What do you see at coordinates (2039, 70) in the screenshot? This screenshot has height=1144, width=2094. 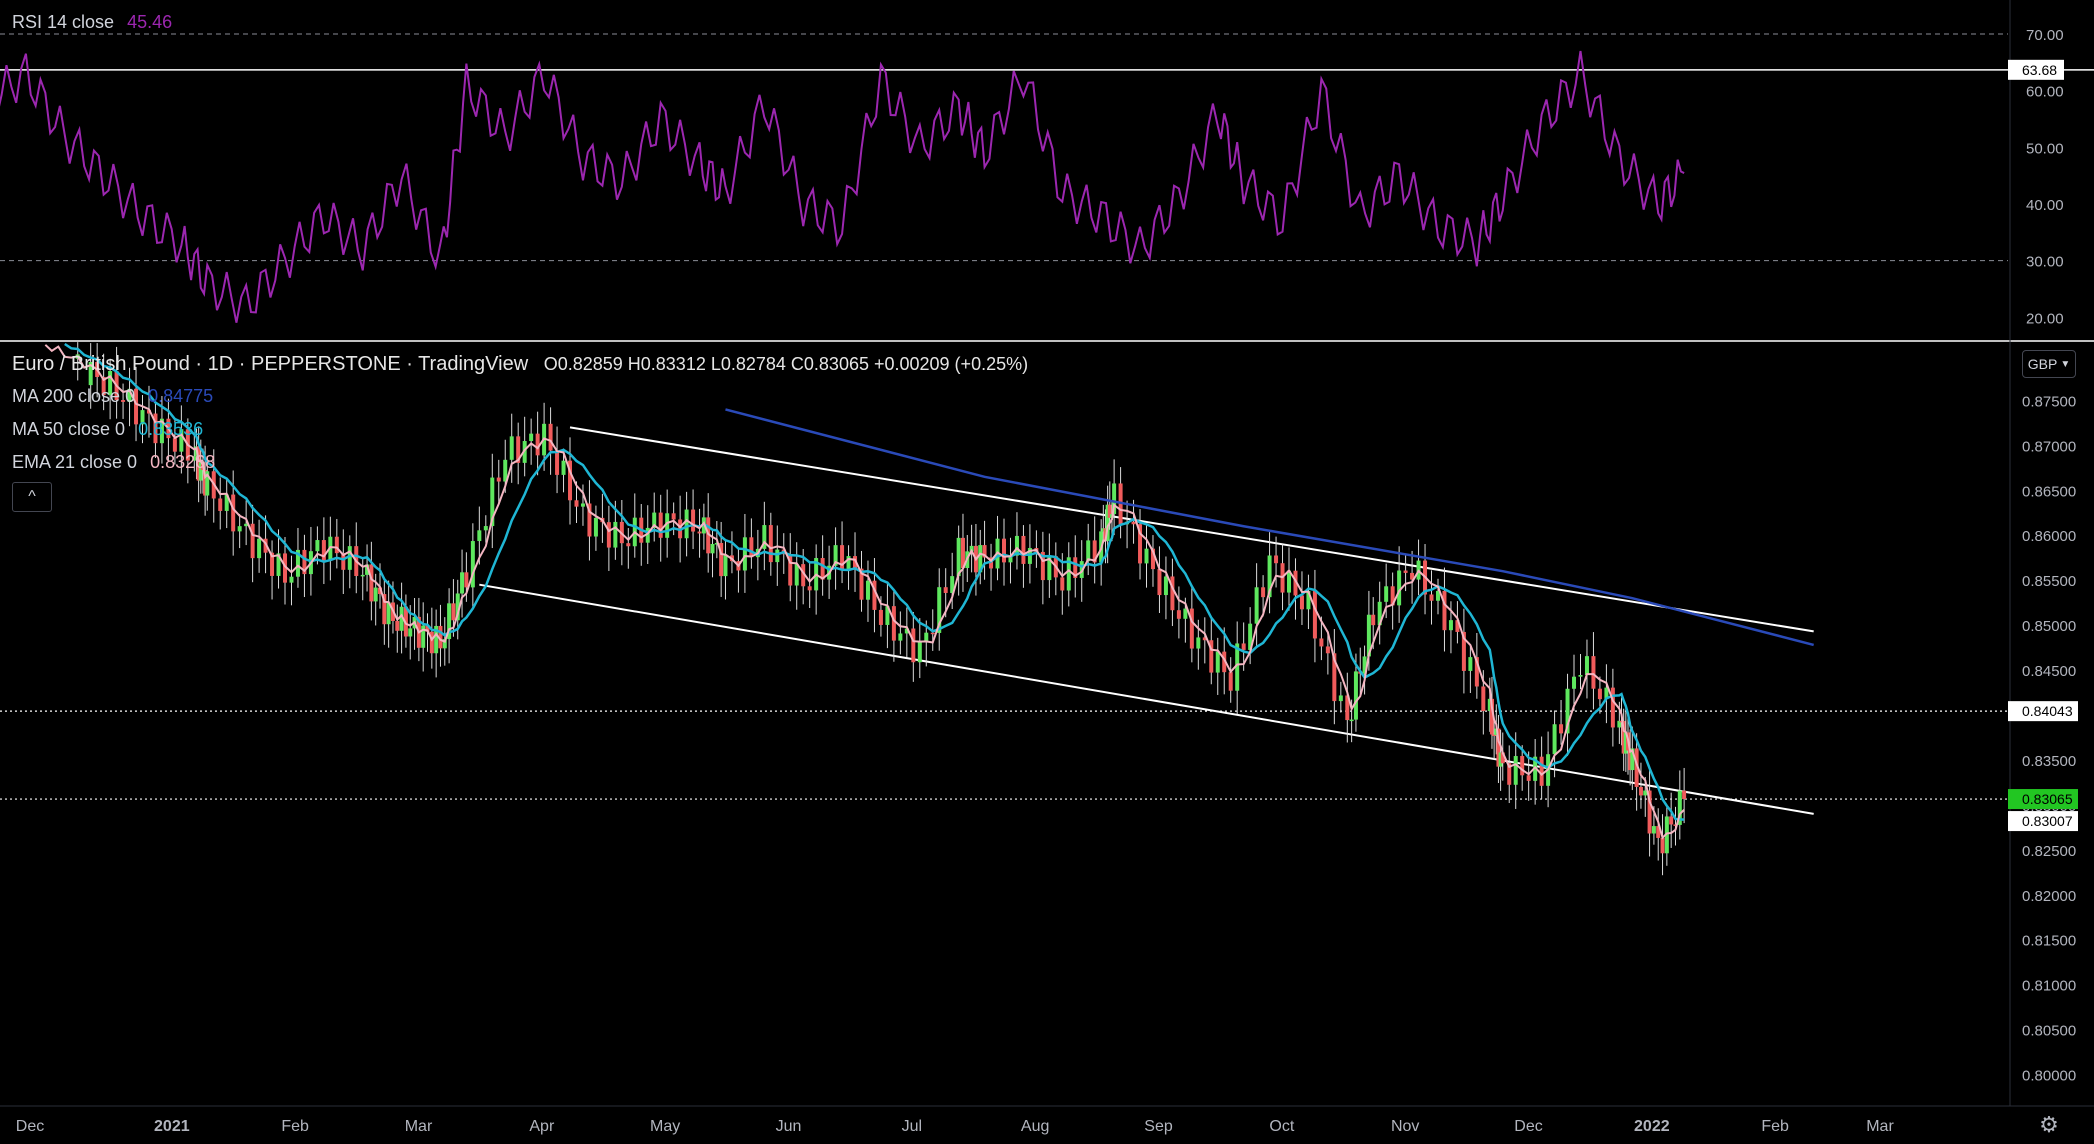 I see `rsi-marker-label: 63.68` at bounding box center [2039, 70].